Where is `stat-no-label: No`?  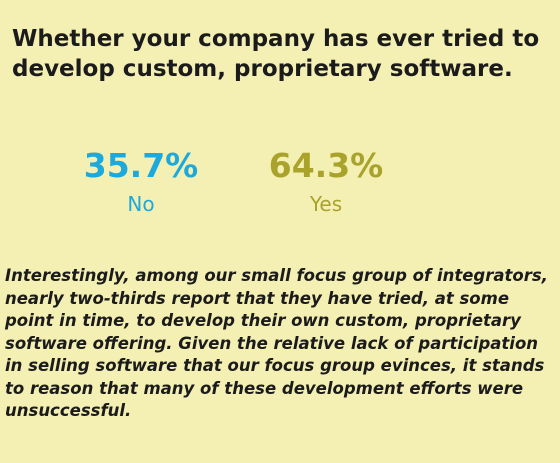 stat-no-label: No is located at coordinates (141, 204).